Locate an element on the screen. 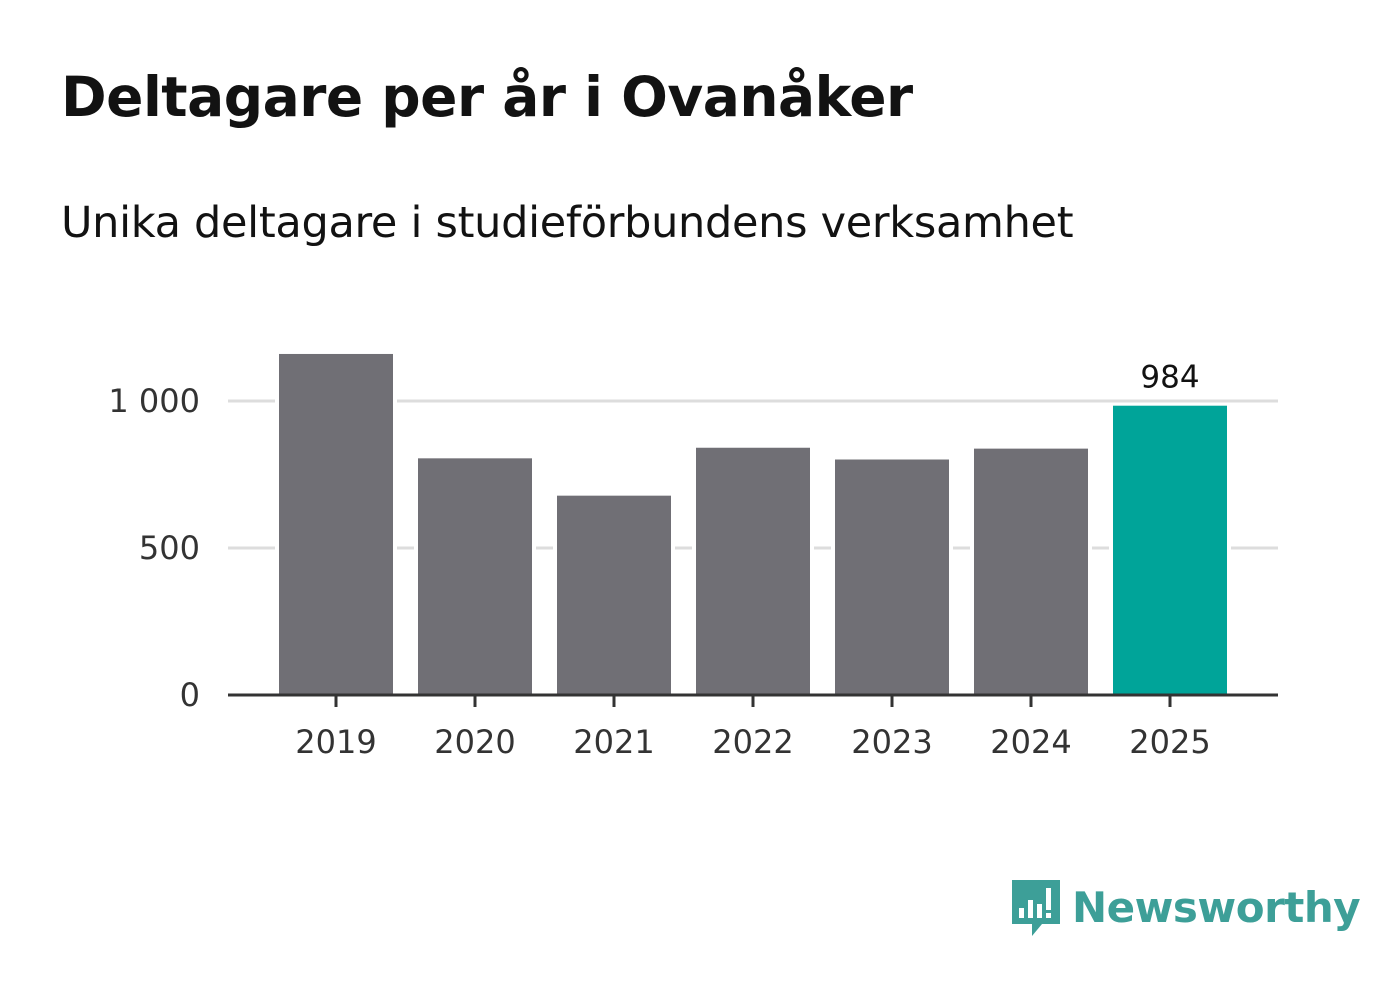 This screenshot has width=1382, height=999. bar-2021 is located at coordinates (614, 595).